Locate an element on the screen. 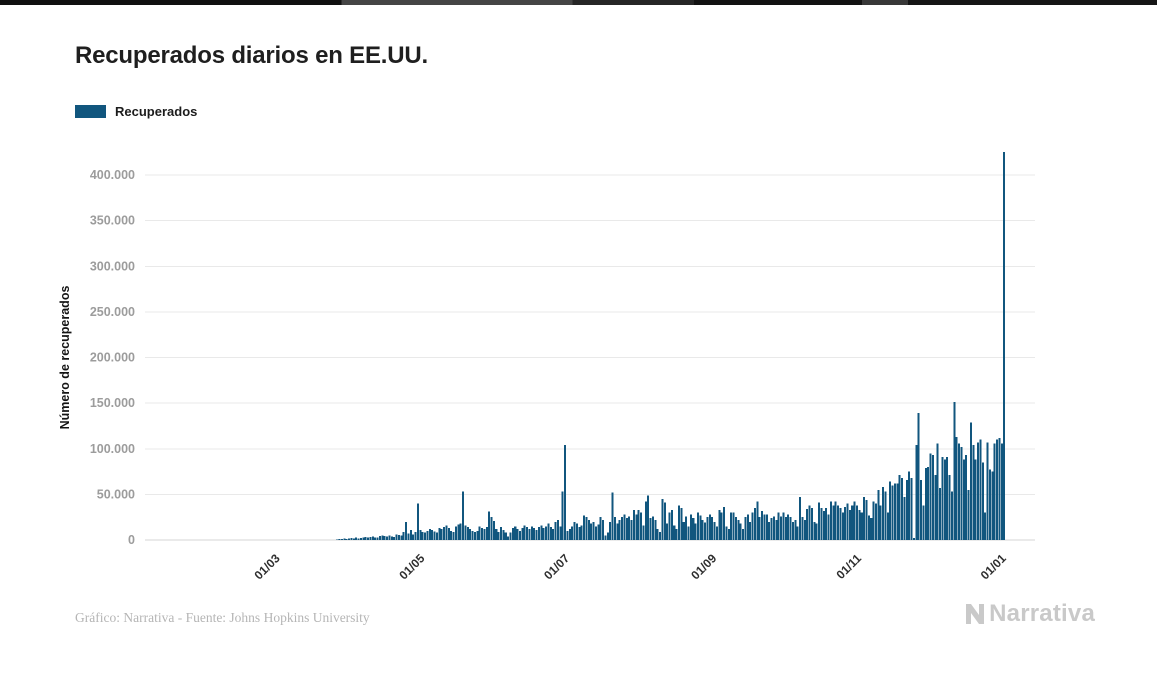  legend-item-recuperados: Recuperados is located at coordinates (136, 111).